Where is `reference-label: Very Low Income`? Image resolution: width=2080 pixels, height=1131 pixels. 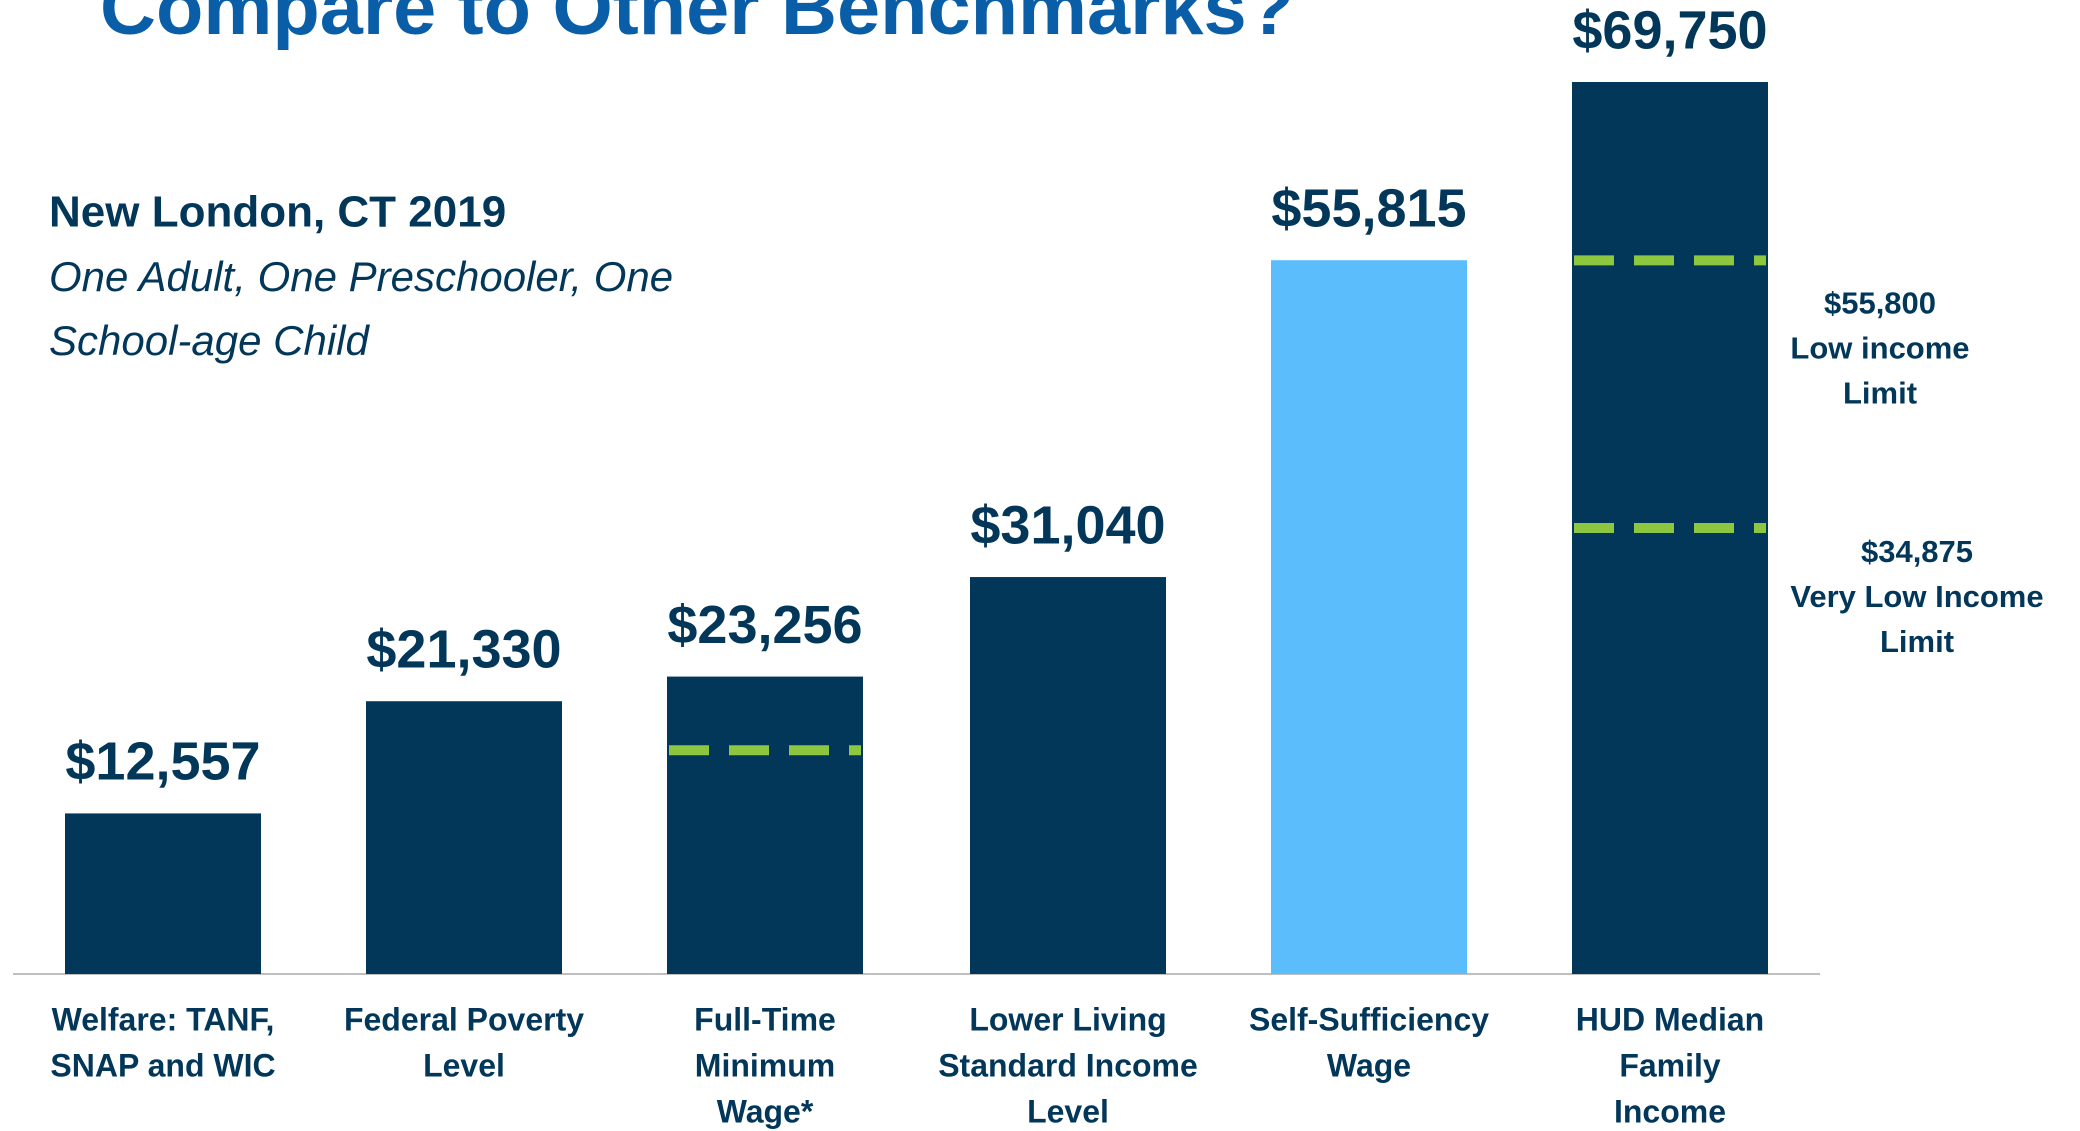
reference-label: Very Low Income is located at coordinates (1916, 596).